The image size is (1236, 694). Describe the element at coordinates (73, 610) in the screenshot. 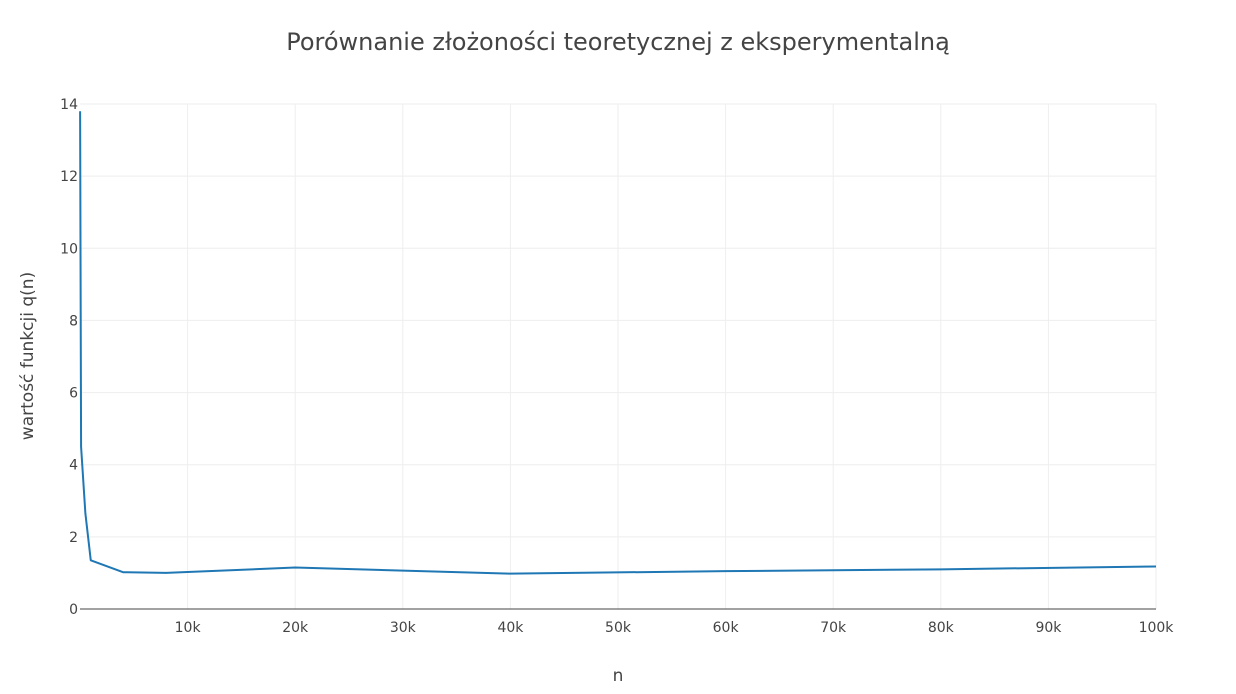

I see `y-tick-label: 0` at that location.